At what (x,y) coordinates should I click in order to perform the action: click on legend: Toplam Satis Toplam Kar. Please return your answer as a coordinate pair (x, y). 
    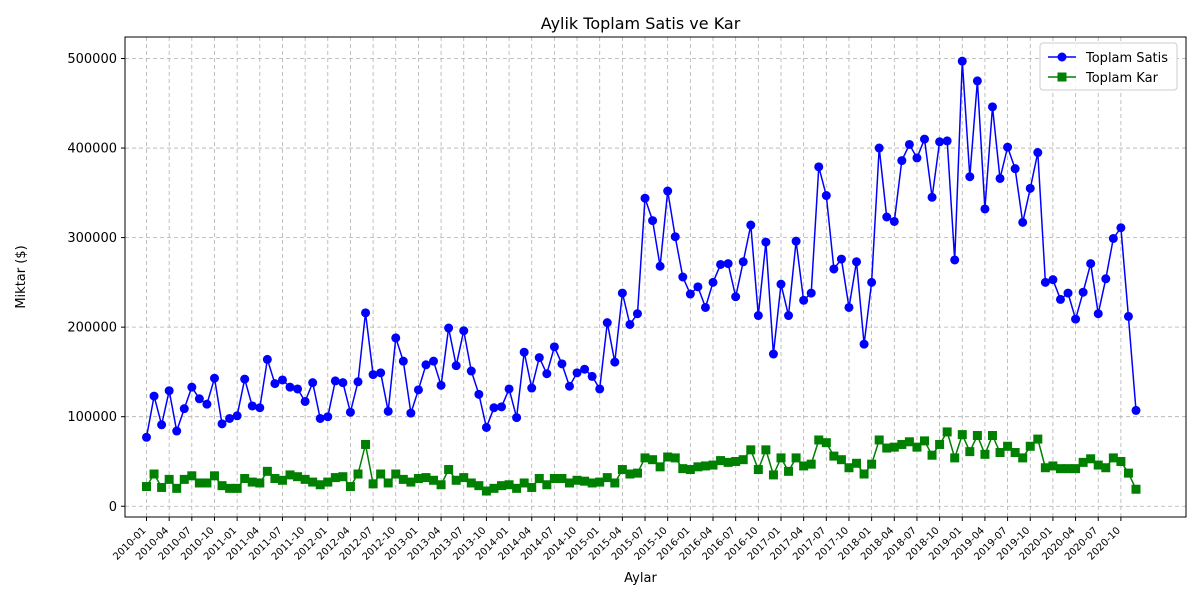
    Looking at the image, I should click on (1108, 66).